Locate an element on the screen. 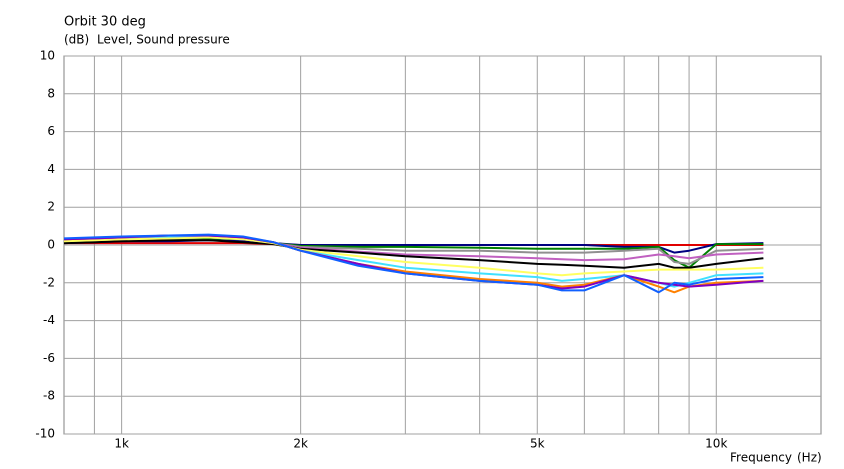  y-tick-label: 8 is located at coordinates (51, 93).